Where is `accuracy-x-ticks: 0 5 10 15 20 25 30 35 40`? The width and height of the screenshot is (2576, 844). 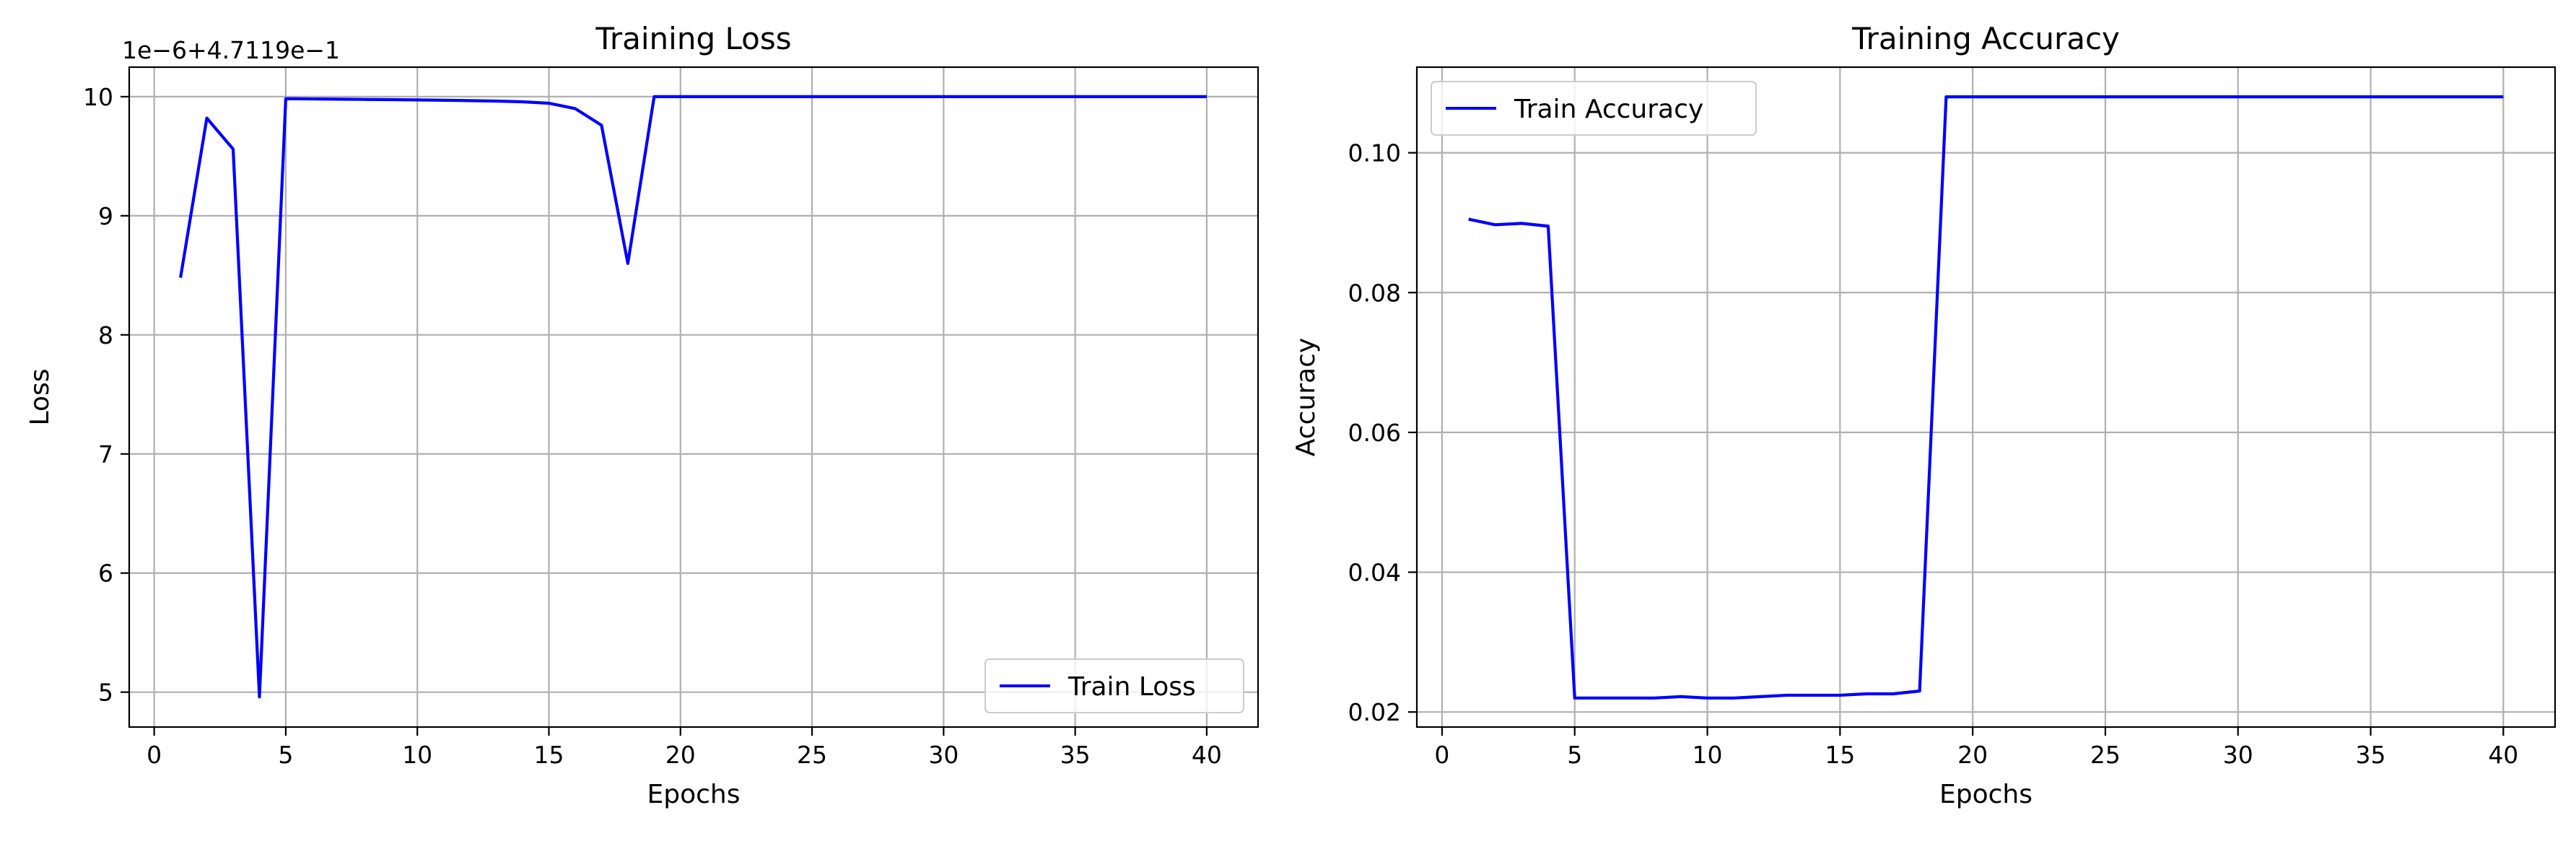
accuracy-x-ticks: 0 5 10 15 20 25 30 35 40 is located at coordinates (1976, 748).